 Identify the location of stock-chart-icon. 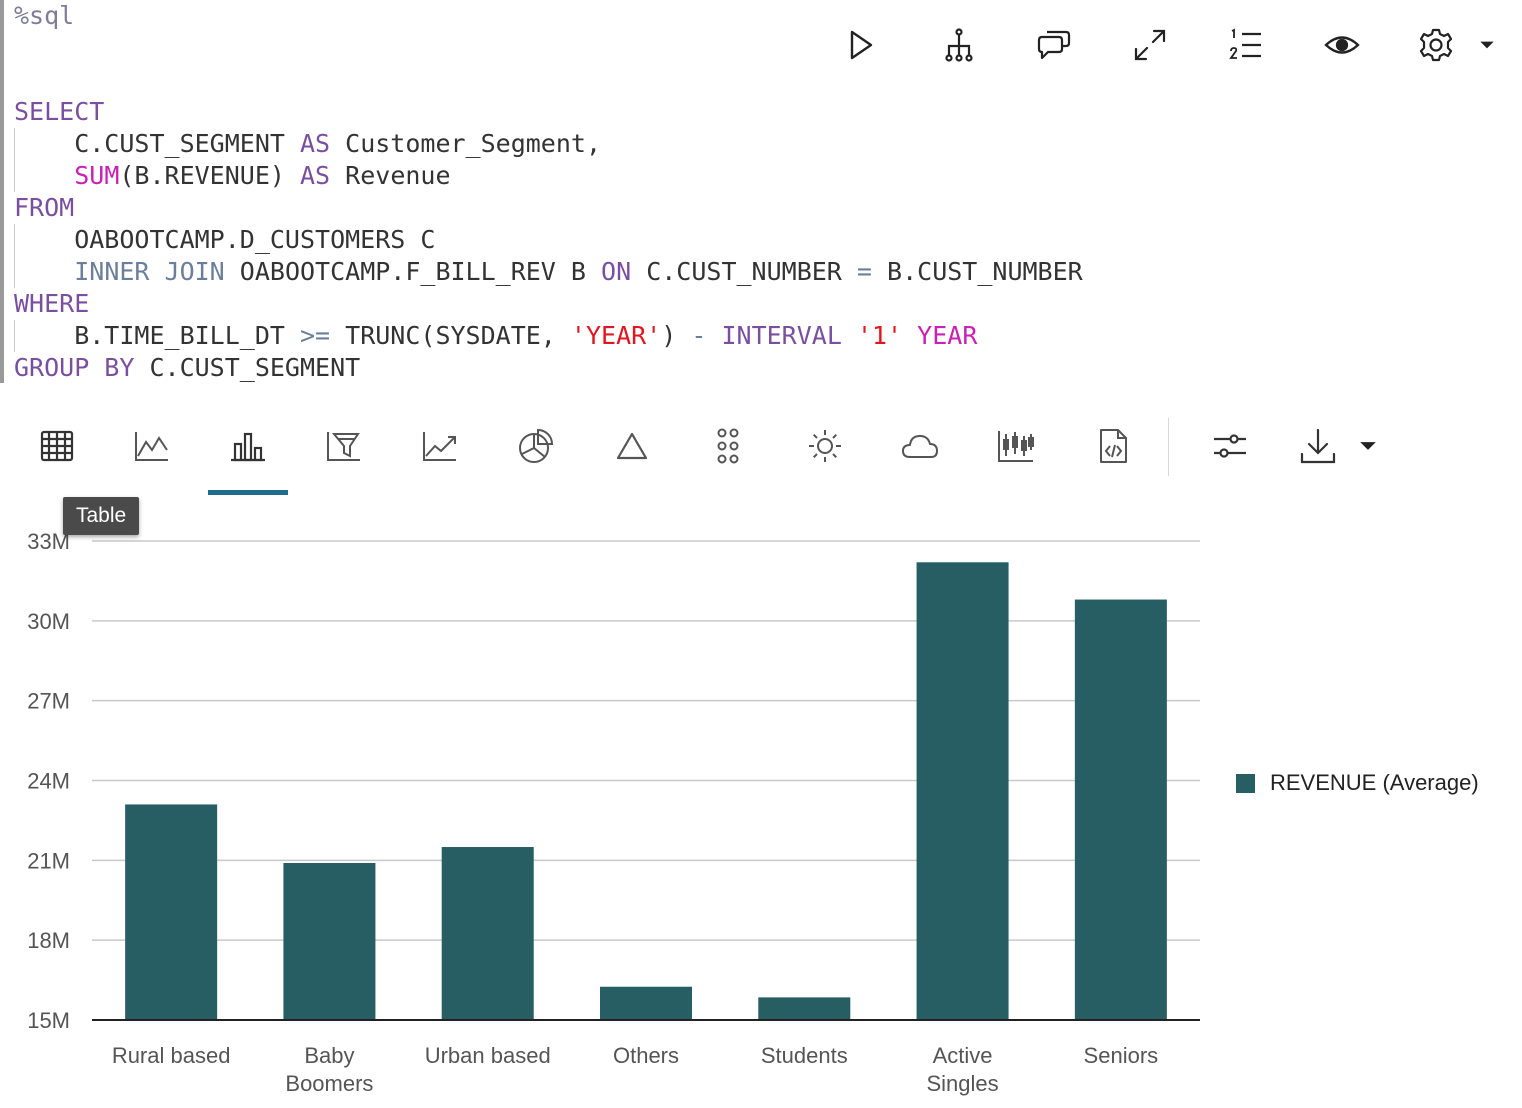
(1016, 446).